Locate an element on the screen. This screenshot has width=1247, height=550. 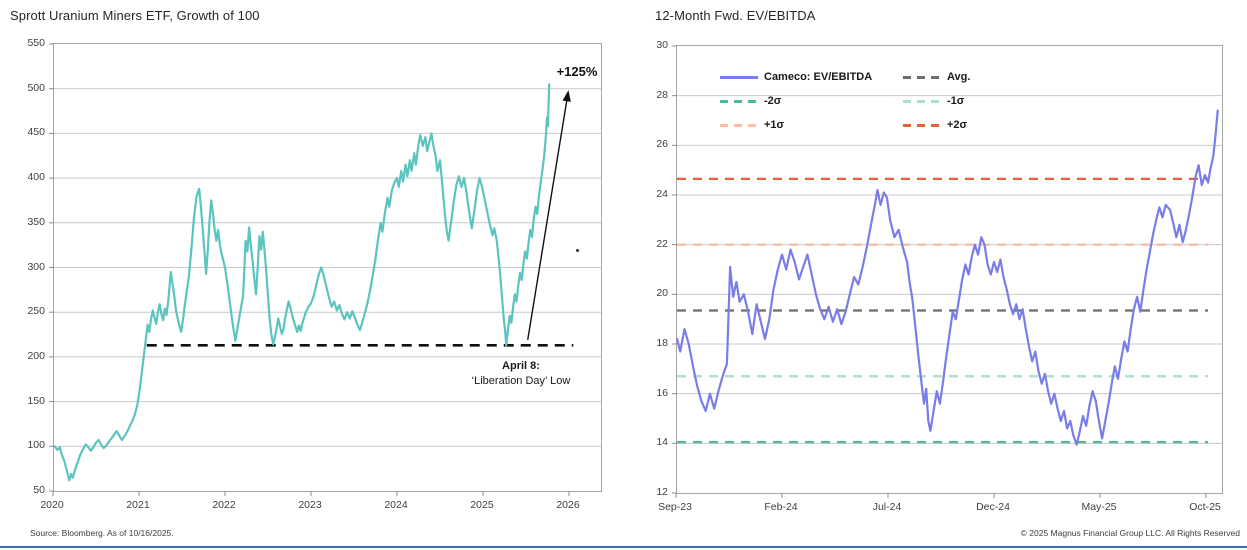
x-tick-label: 2024 is located at coordinates (396, 505).